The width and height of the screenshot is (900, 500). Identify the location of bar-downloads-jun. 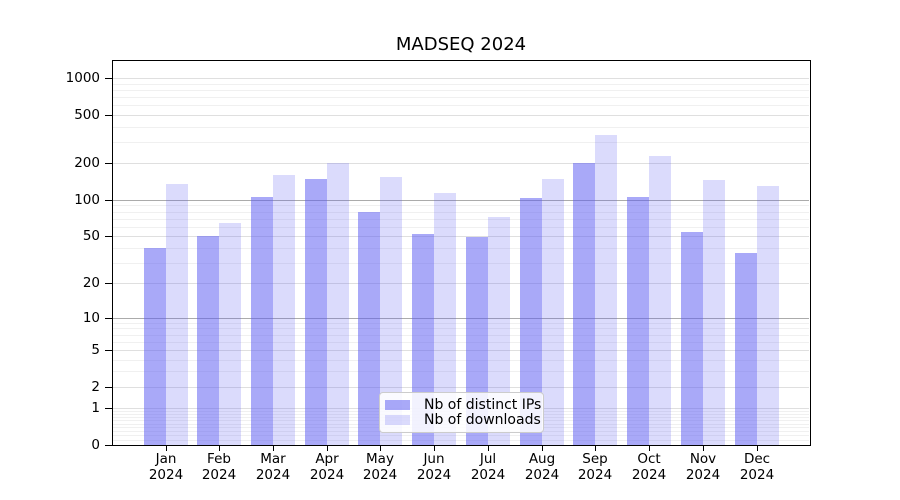
(445, 318).